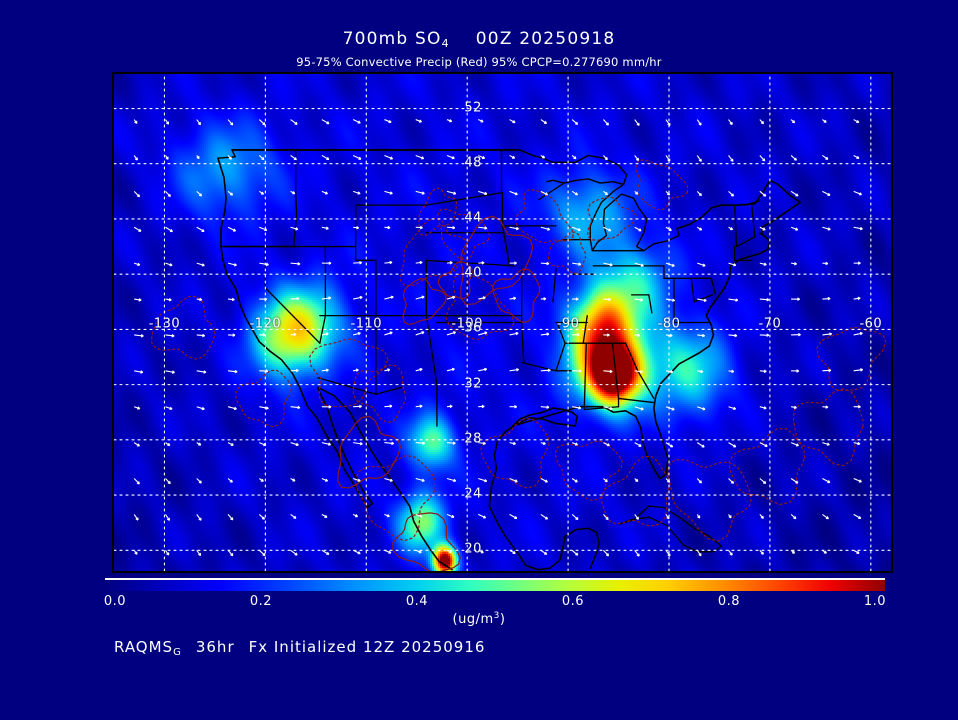 The image size is (958, 720). I want to click on plot-title: 700mb SO4 00Z 20250918, so click(479, 39).